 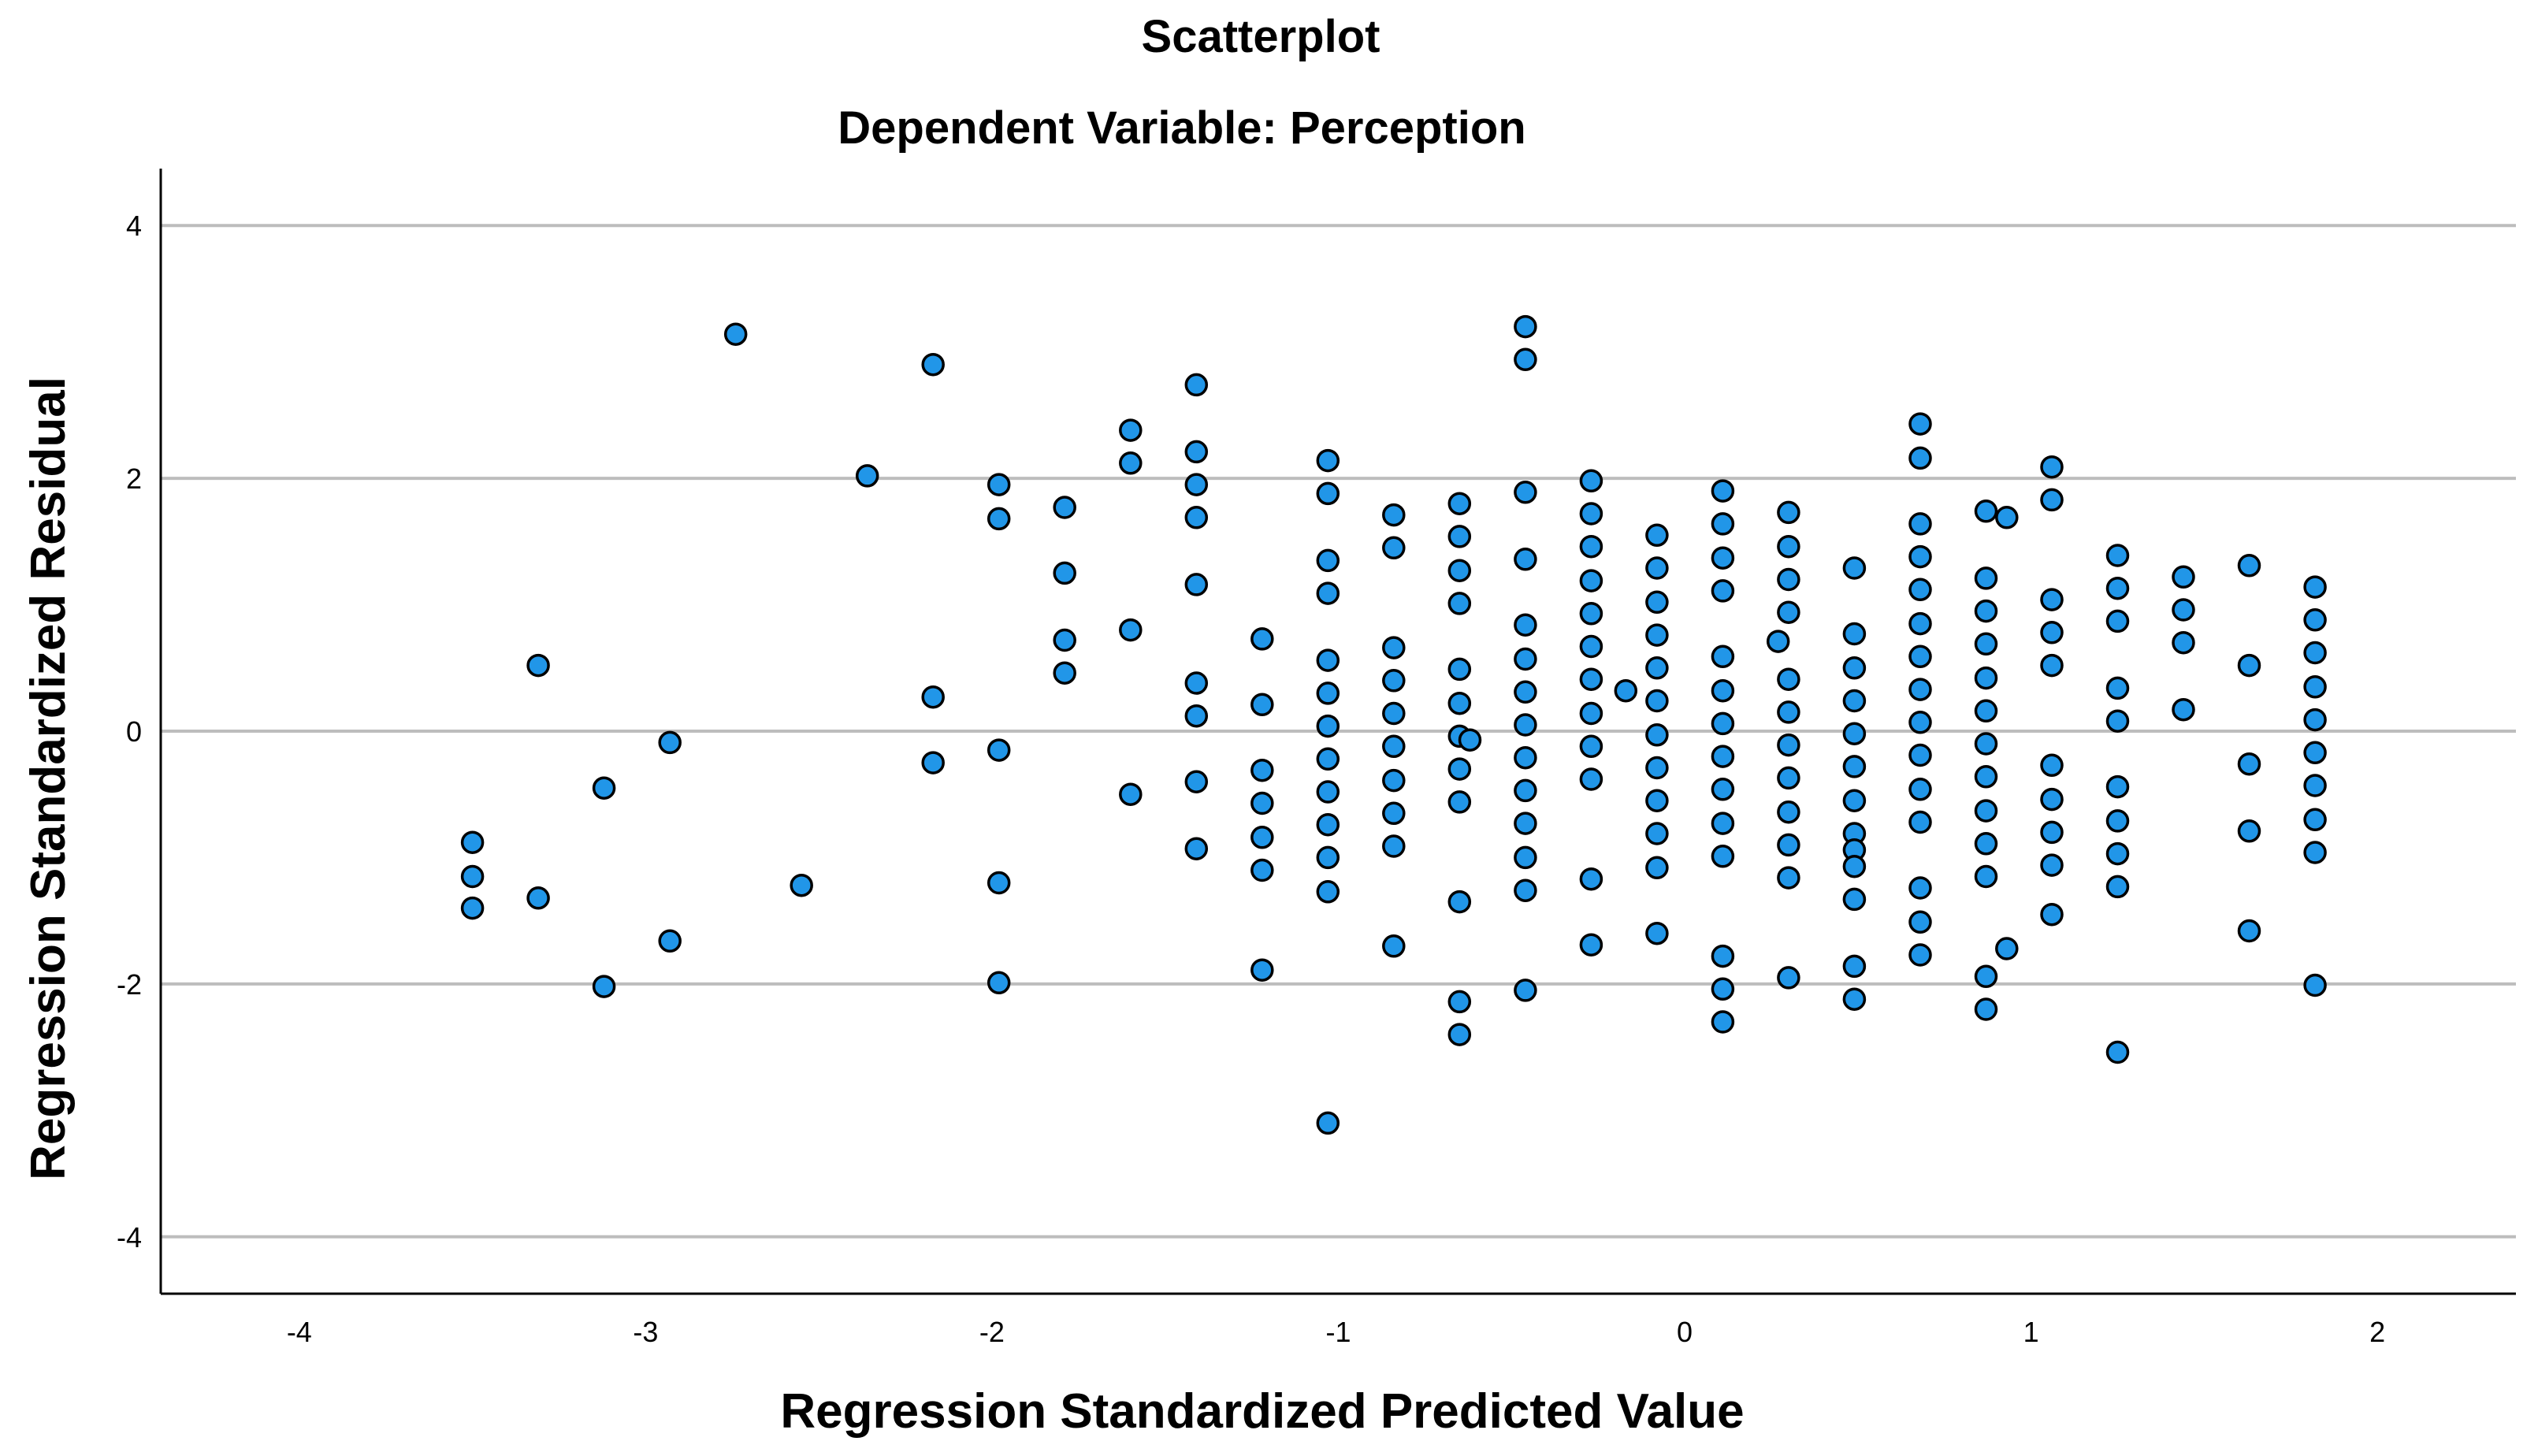 I want to click on x-tick-label: 2, so click(x=2377, y=1332).